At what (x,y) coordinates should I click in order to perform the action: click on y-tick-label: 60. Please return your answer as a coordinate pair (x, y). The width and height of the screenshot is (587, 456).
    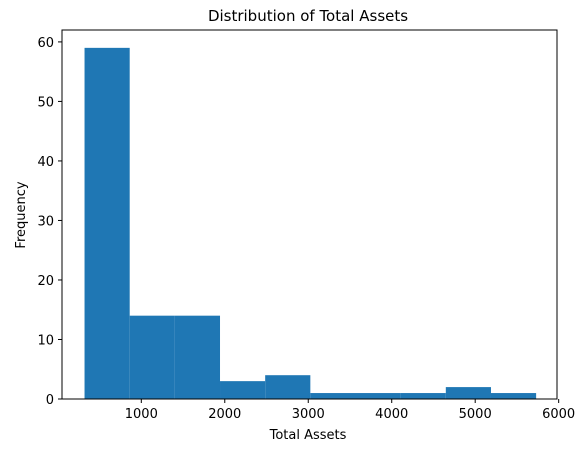
    Looking at the image, I should click on (45, 43).